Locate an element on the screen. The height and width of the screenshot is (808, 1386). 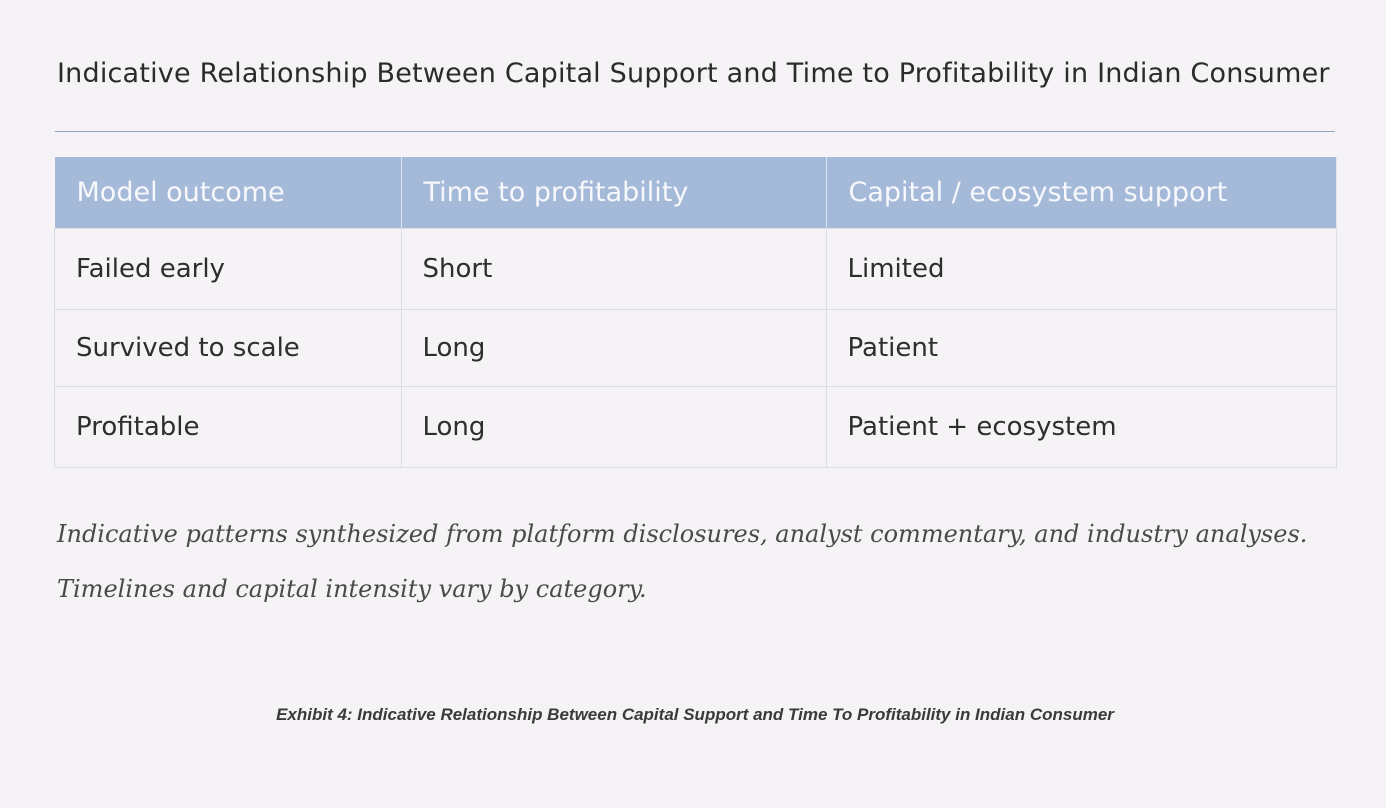
table-cell: Patient is located at coordinates (1081, 348).